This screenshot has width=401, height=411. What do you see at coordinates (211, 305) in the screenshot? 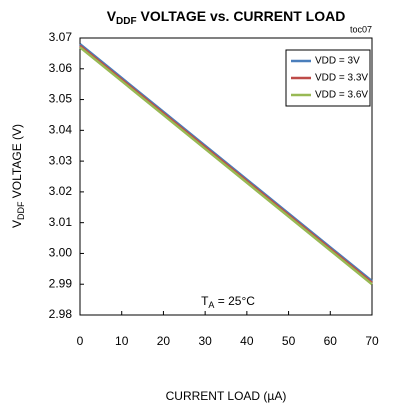
I see `annotation-sub: A` at bounding box center [211, 305].